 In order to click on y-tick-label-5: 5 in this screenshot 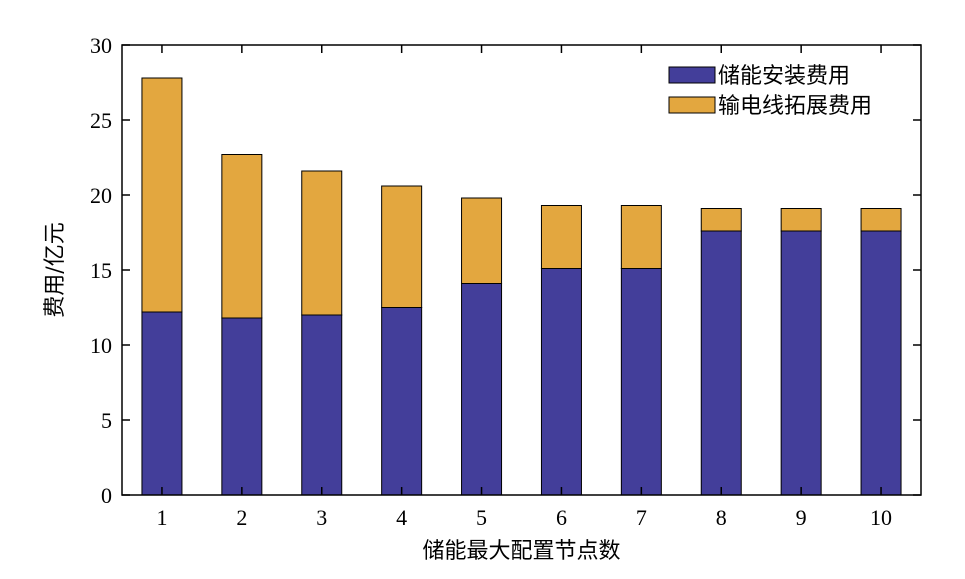, I will do `click(106, 420)`.